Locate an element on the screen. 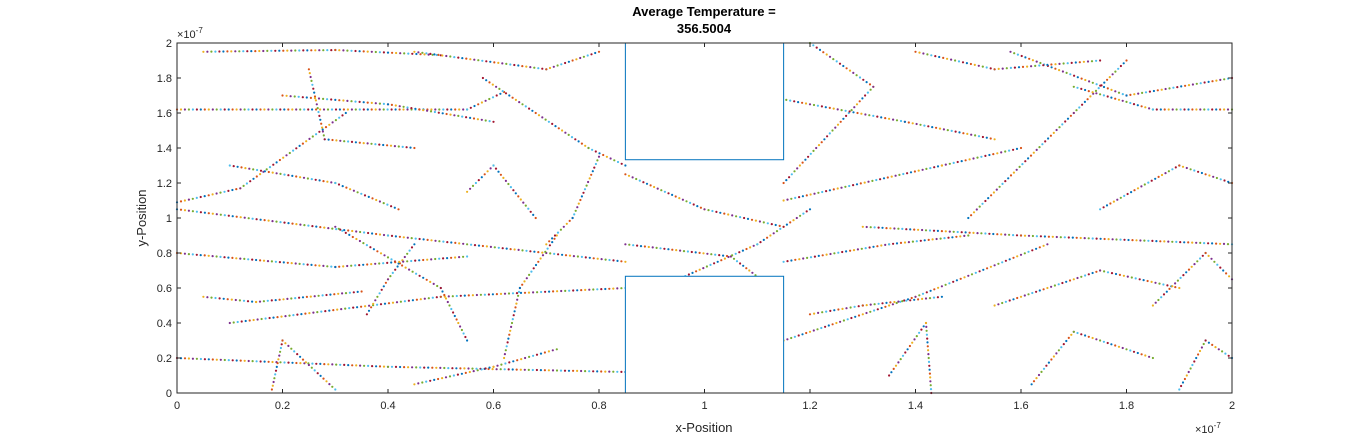 The image size is (1362, 442). y-tick-label: 2 is located at coordinates (169, 44).